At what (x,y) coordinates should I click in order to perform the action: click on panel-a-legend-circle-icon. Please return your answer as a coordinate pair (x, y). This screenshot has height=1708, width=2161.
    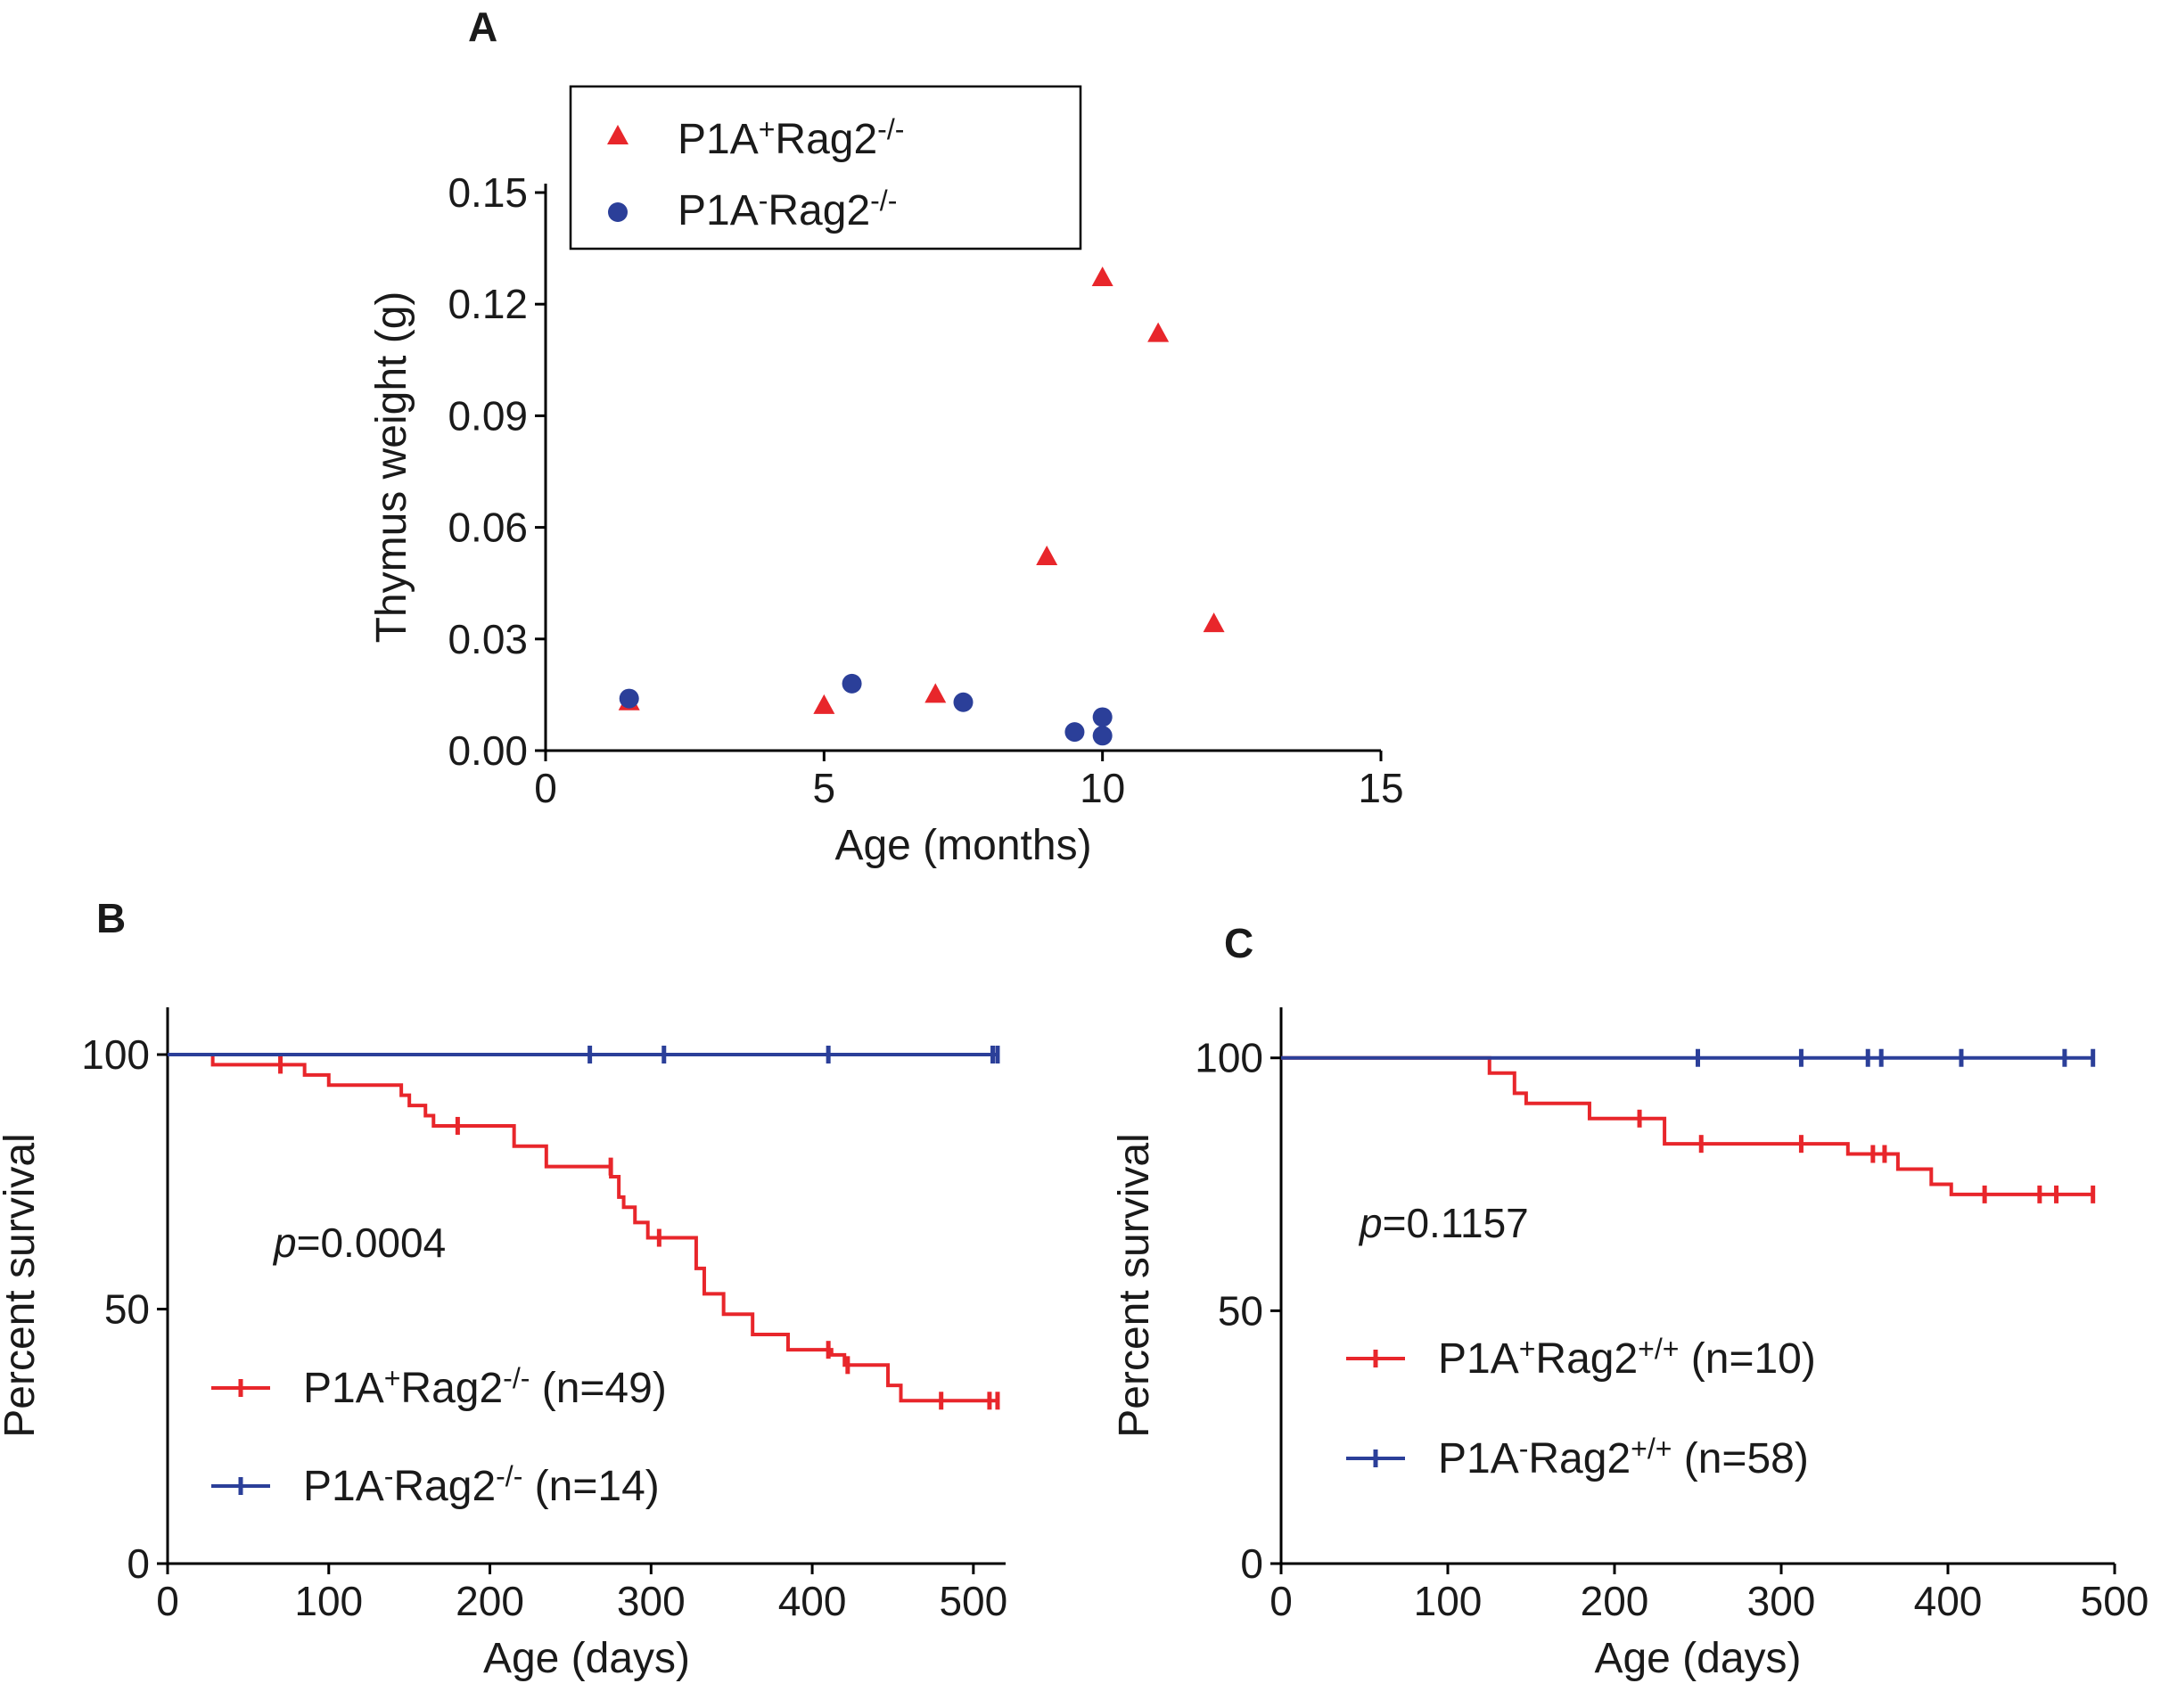
    Looking at the image, I should click on (618, 212).